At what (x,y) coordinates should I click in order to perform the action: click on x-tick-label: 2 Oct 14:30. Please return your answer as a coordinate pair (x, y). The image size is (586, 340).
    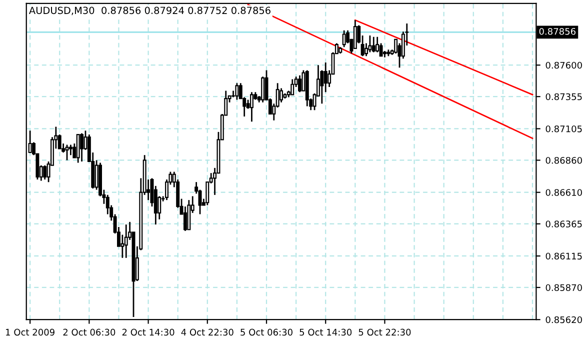
    Looking at the image, I should click on (148, 332).